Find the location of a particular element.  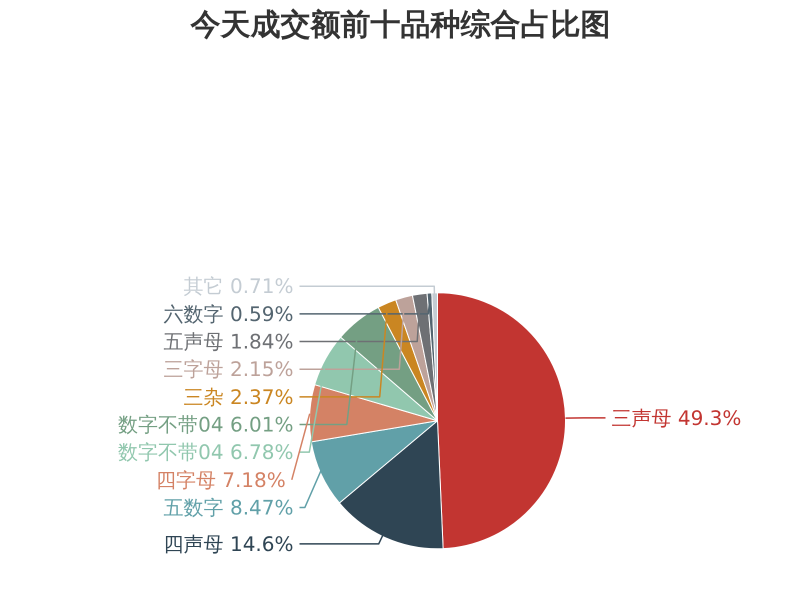

slice-label: 三声母 49.3% is located at coordinates (677, 418).